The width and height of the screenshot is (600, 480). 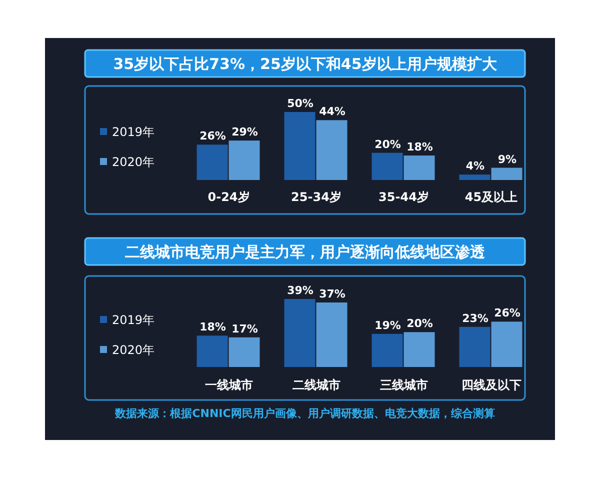 I want to click on data-label: 17%, so click(x=245, y=329).